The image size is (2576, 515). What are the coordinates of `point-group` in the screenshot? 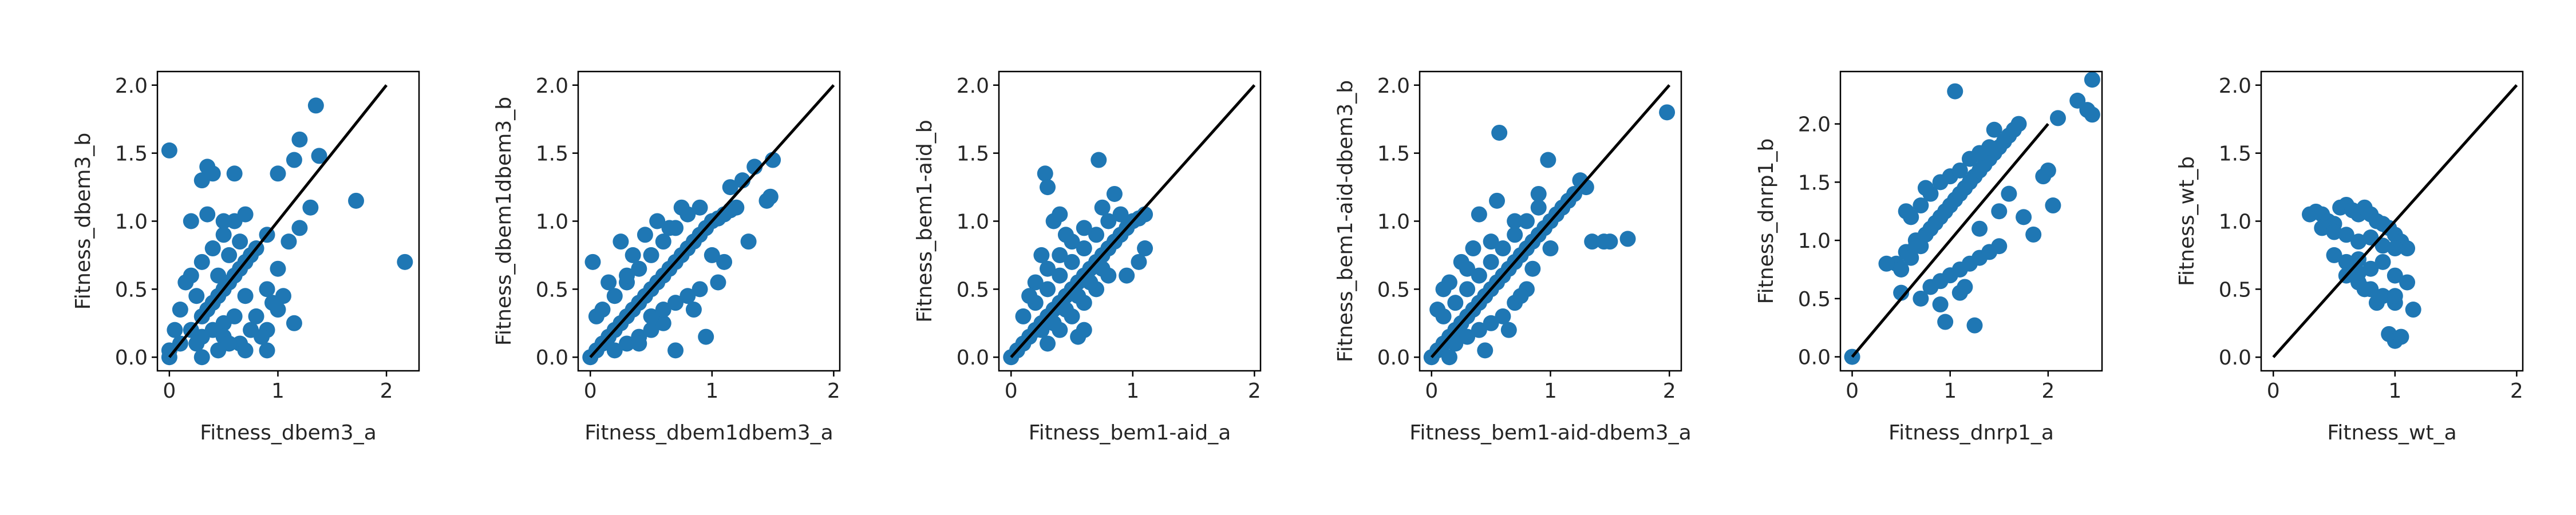 It's located at (2361, 272).